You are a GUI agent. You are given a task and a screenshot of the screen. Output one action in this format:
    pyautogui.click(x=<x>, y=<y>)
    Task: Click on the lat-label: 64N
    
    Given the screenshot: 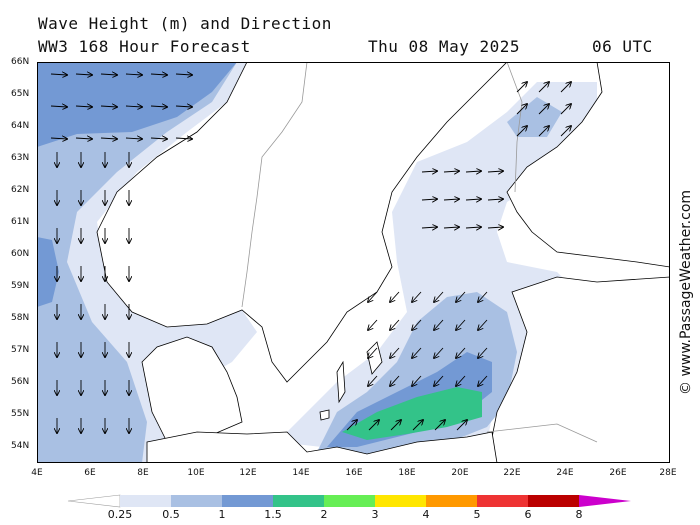 What is the action you would take?
    pyautogui.click(x=20, y=126)
    